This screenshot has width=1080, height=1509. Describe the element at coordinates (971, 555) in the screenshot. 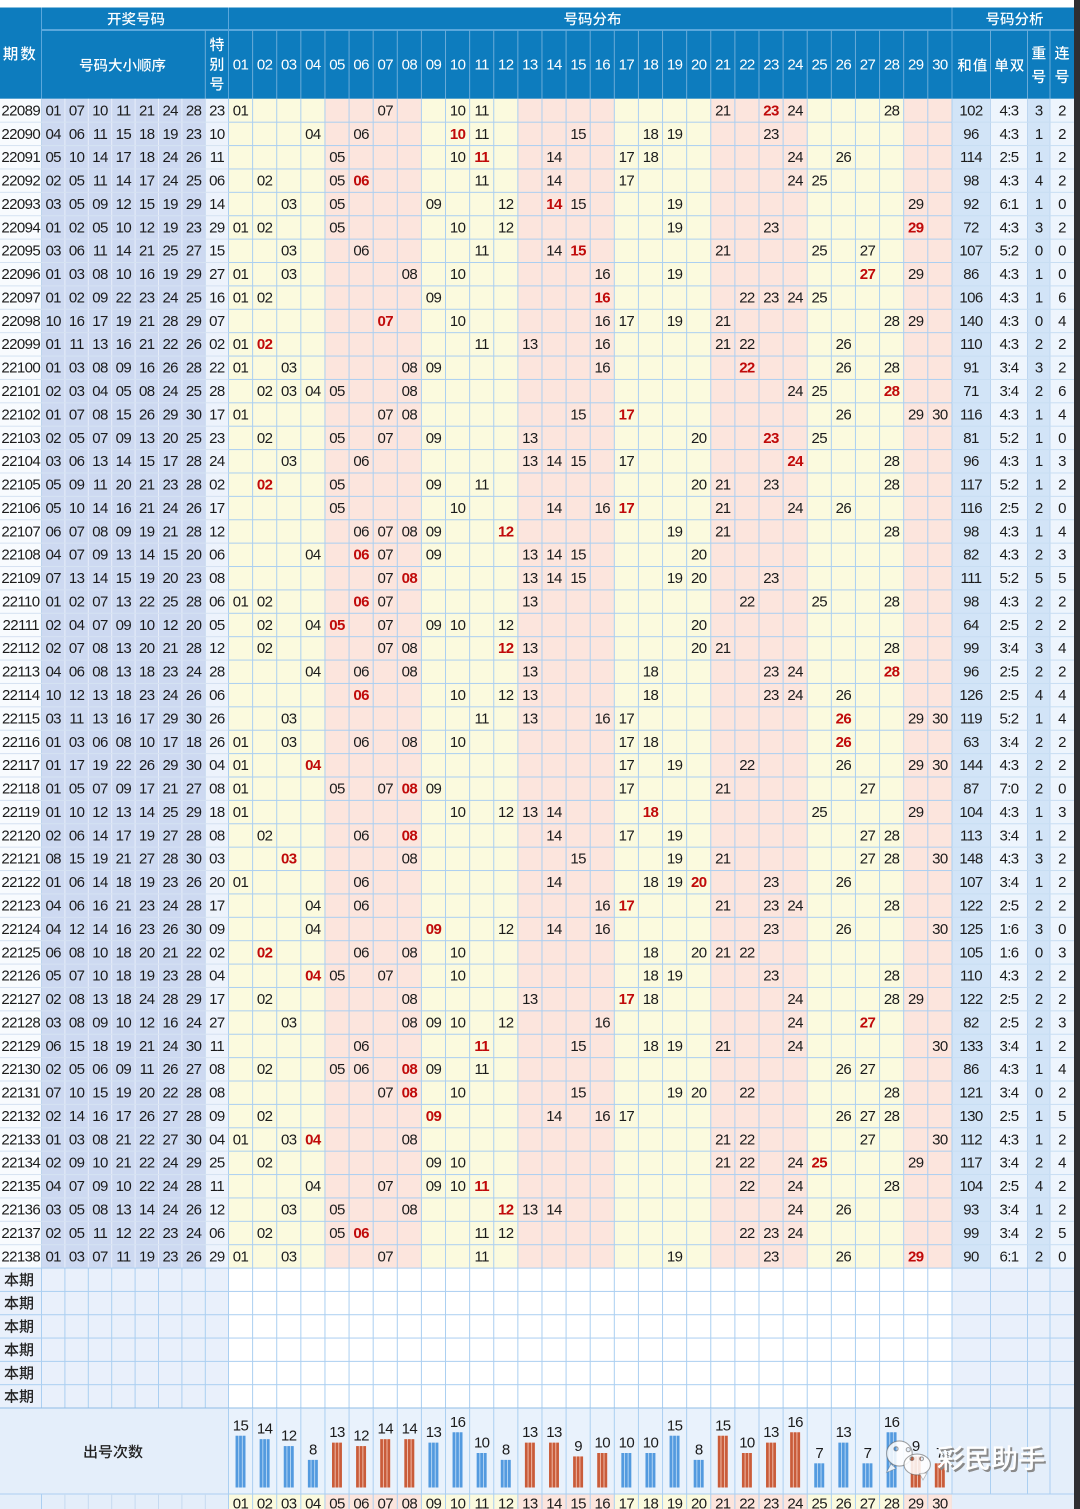

I see `svg-text: 82` at that location.